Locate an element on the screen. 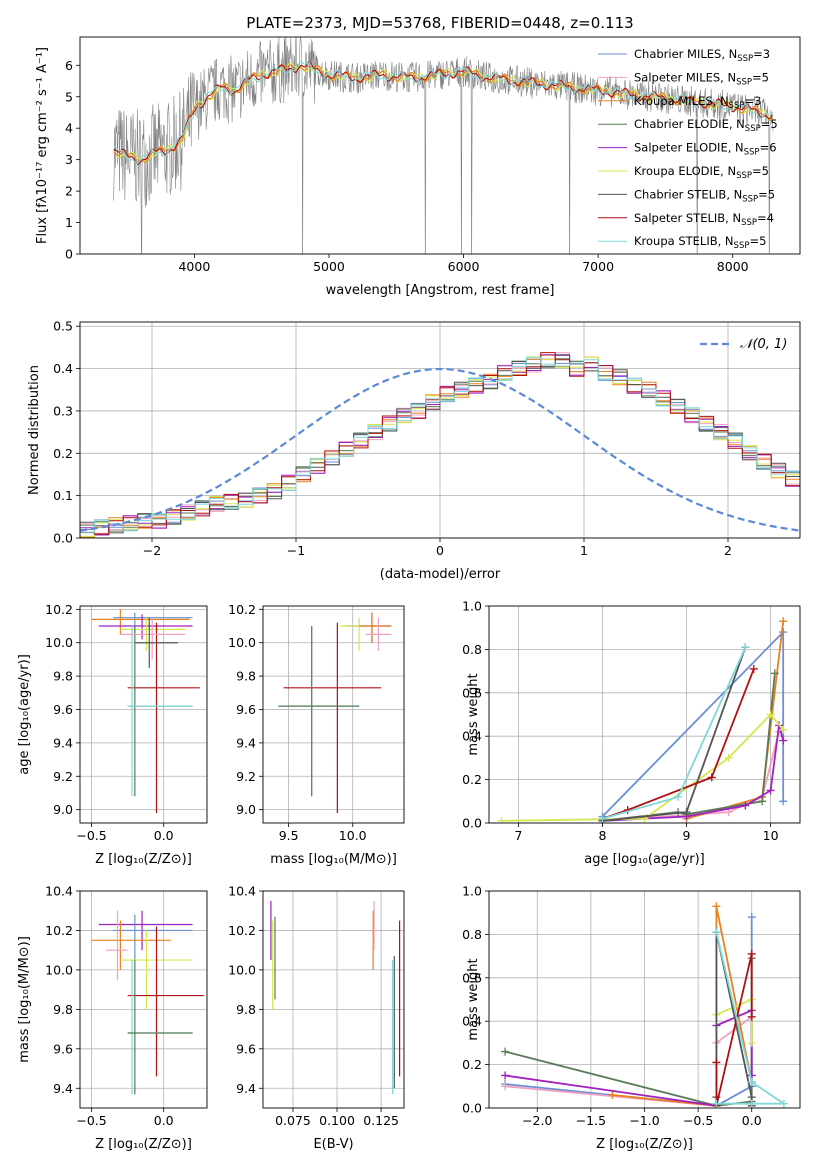 This screenshot has height=1170, width=819. y-tick-label: 9.0 is located at coordinates (63, 809).